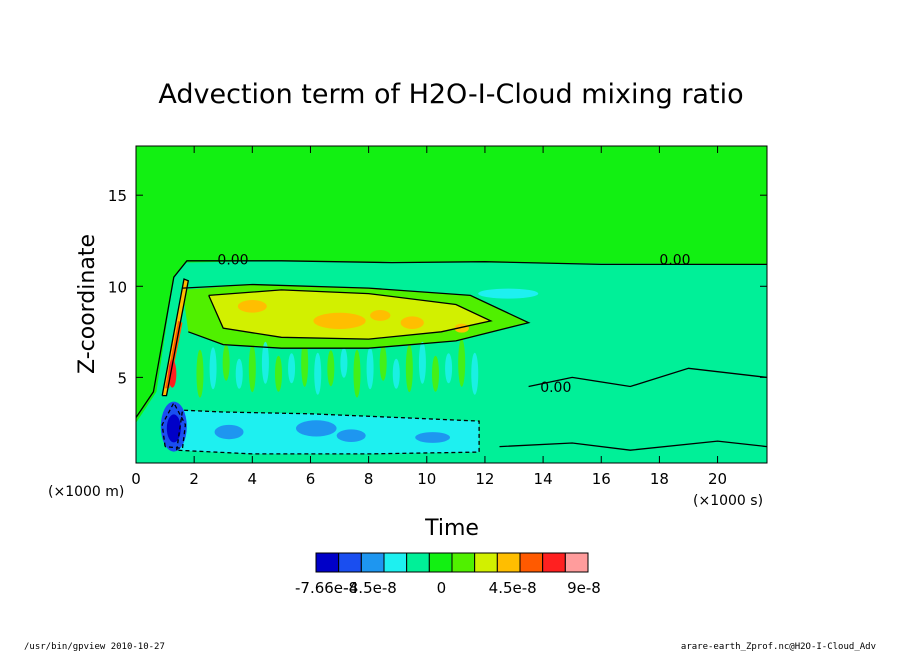 The width and height of the screenshot is (904, 654). I want to click on colorbar-tick-label: -4.5e-8, so click(369, 588).